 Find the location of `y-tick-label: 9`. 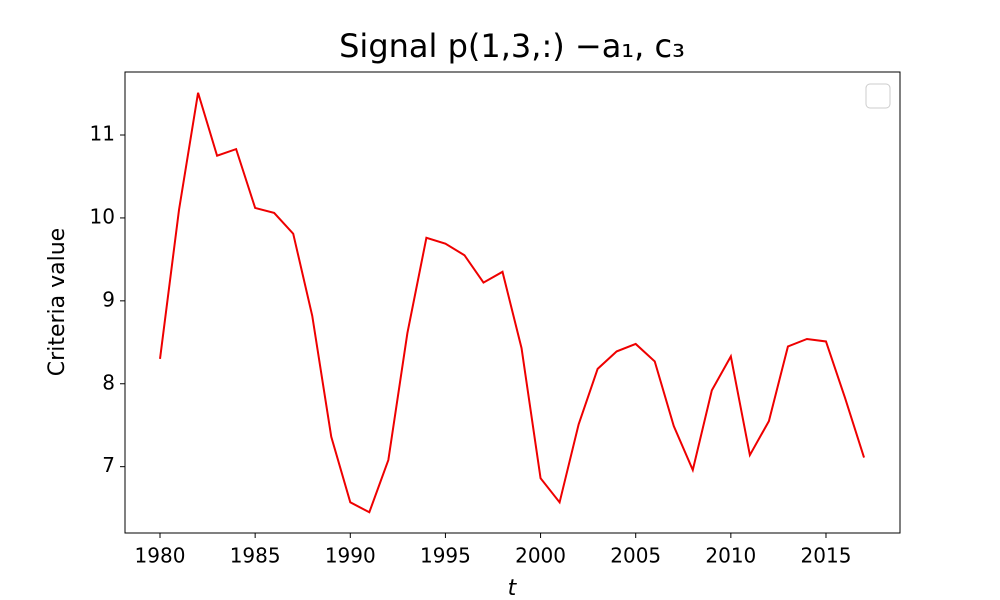

y-tick-label: 9 is located at coordinates (108, 299).